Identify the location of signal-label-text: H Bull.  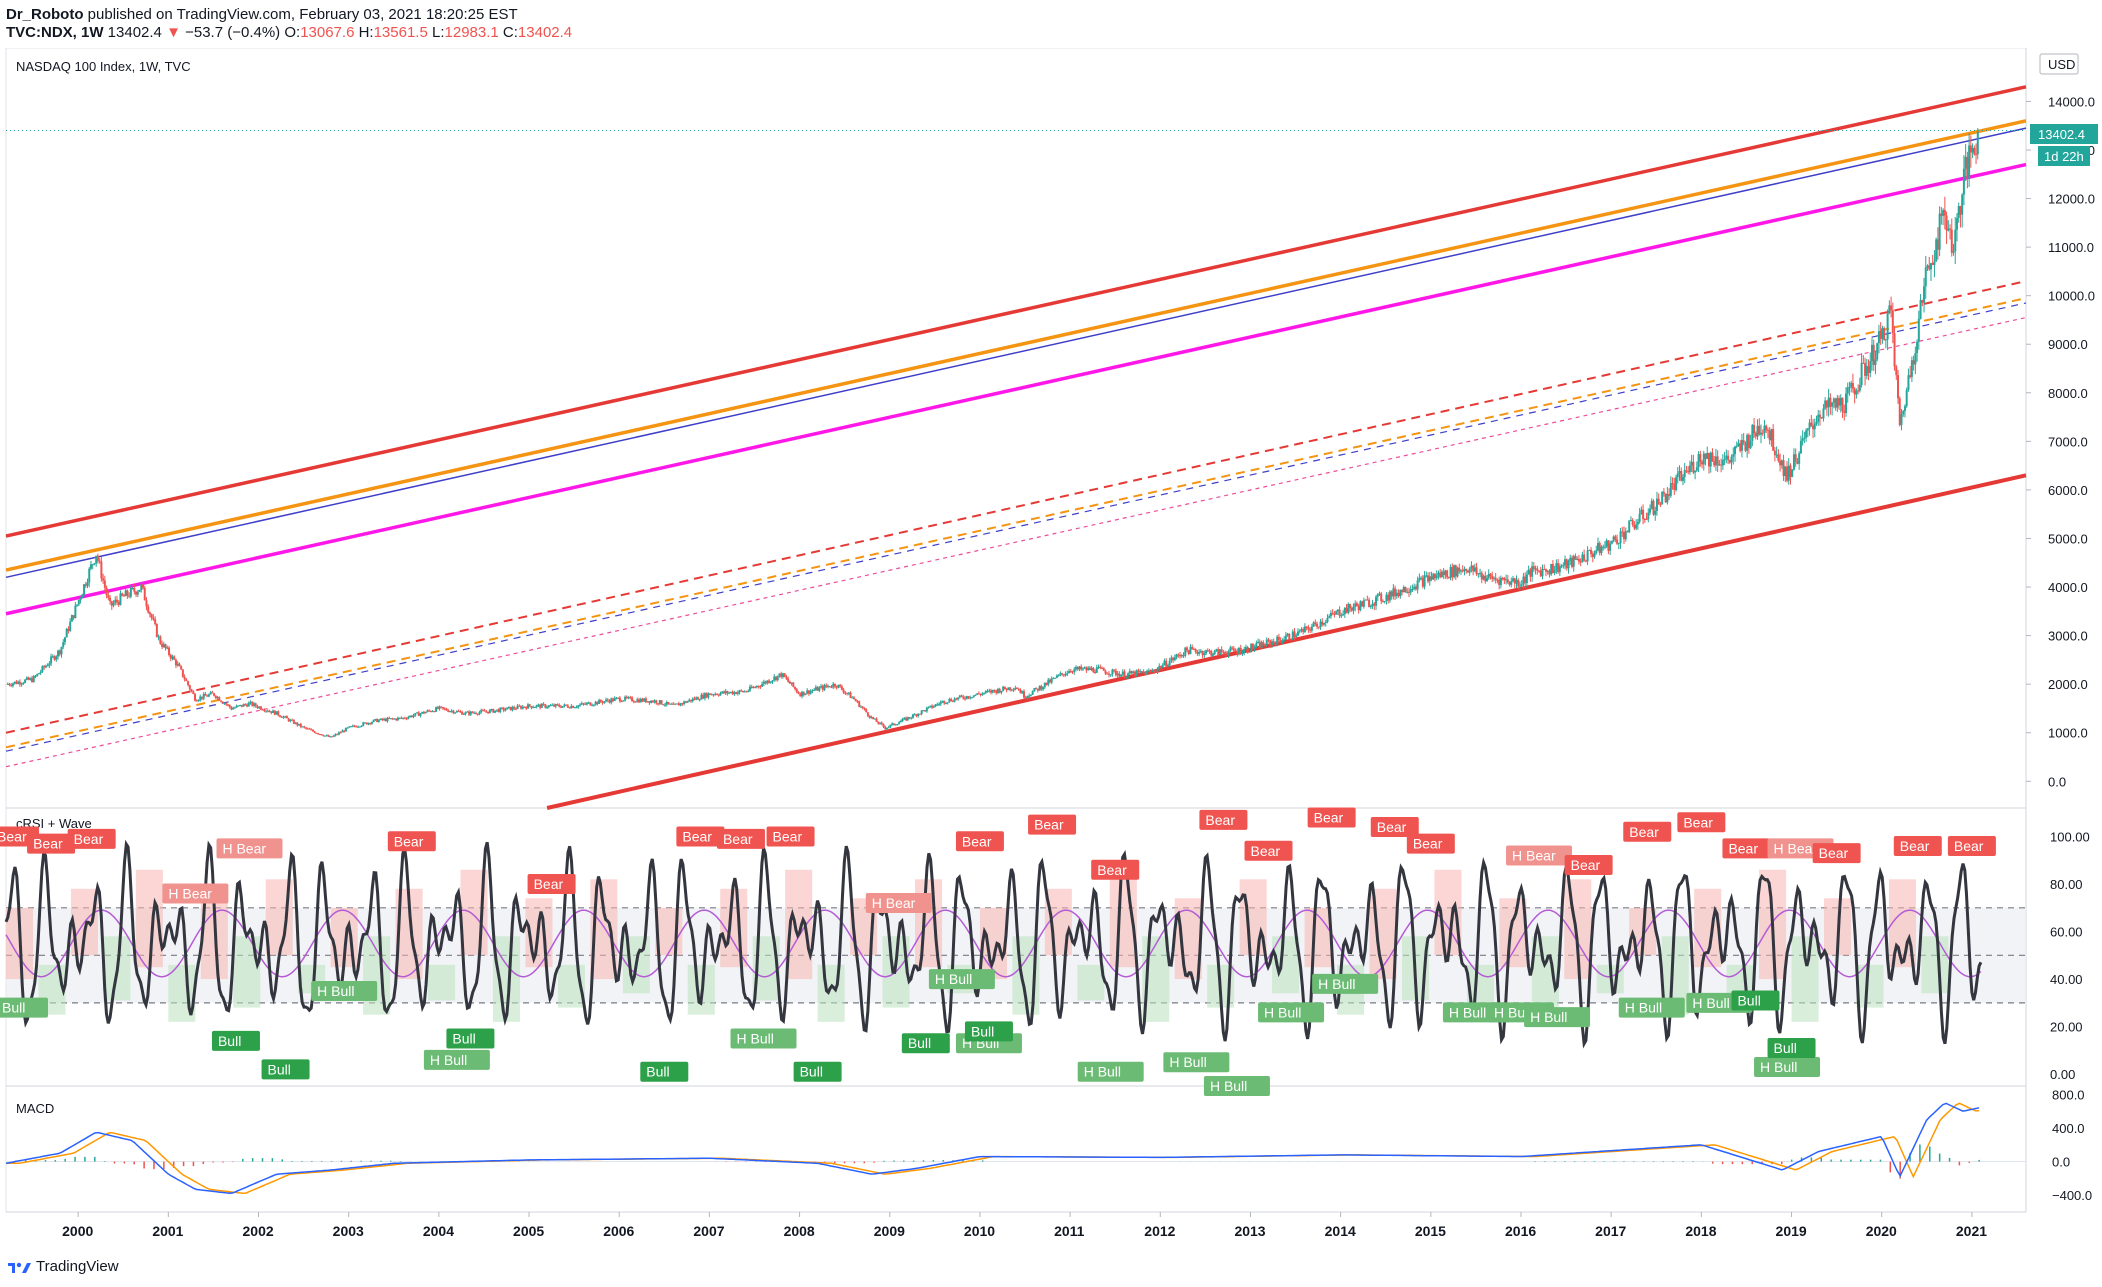
(1467, 1012).